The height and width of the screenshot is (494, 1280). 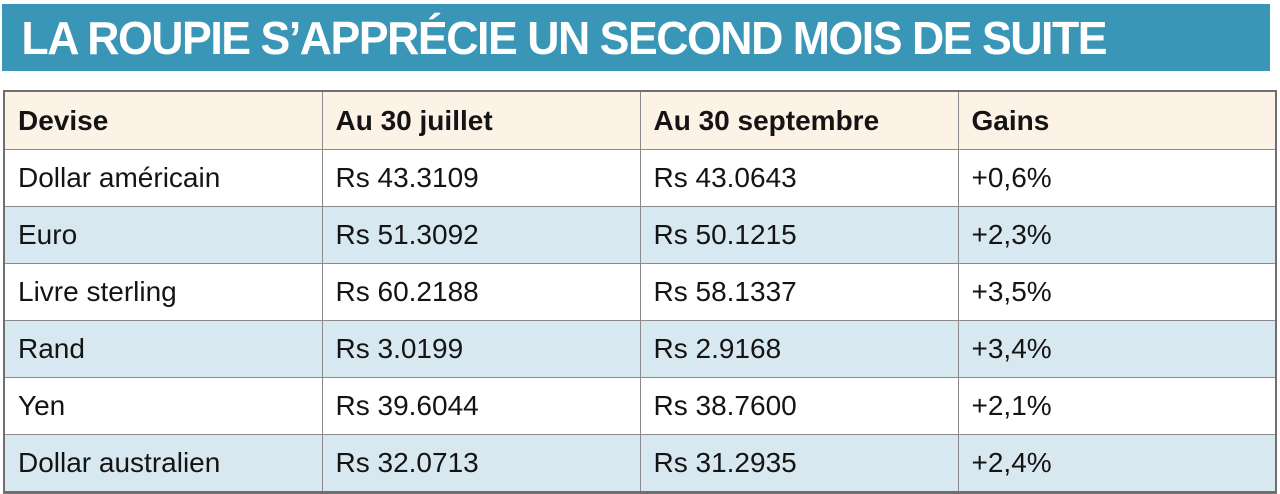 What do you see at coordinates (799, 120) in the screenshot?
I see `column-header-30-septembre: Au 30 septembre` at bounding box center [799, 120].